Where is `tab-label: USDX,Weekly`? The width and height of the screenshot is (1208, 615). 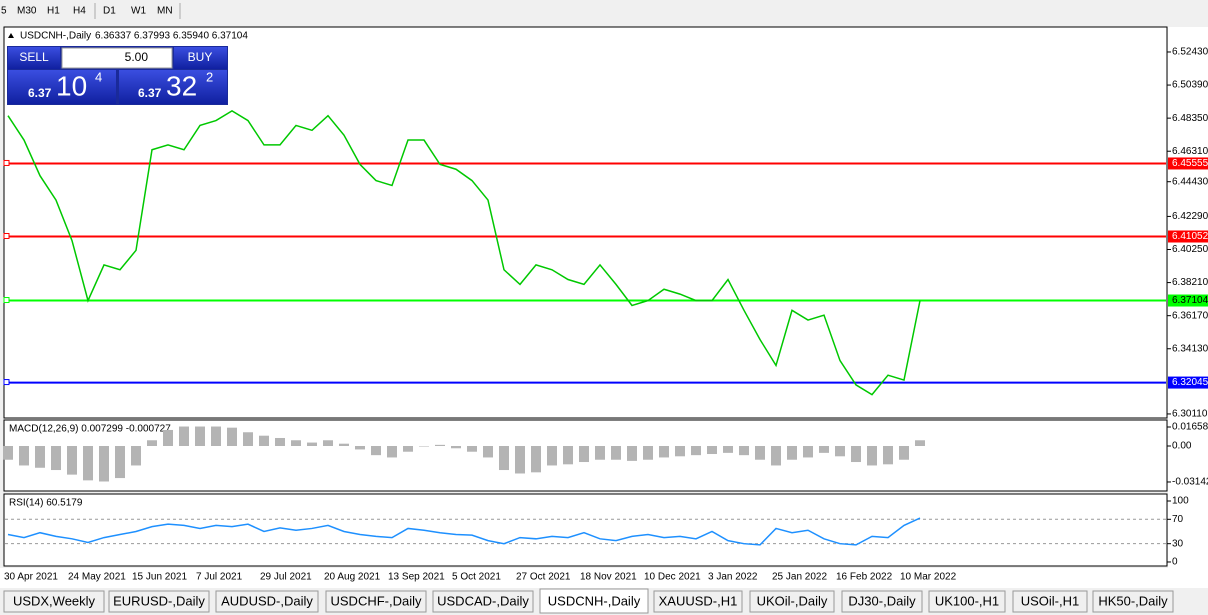
tab-label: USDX,Weekly is located at coordinates (54, 600).